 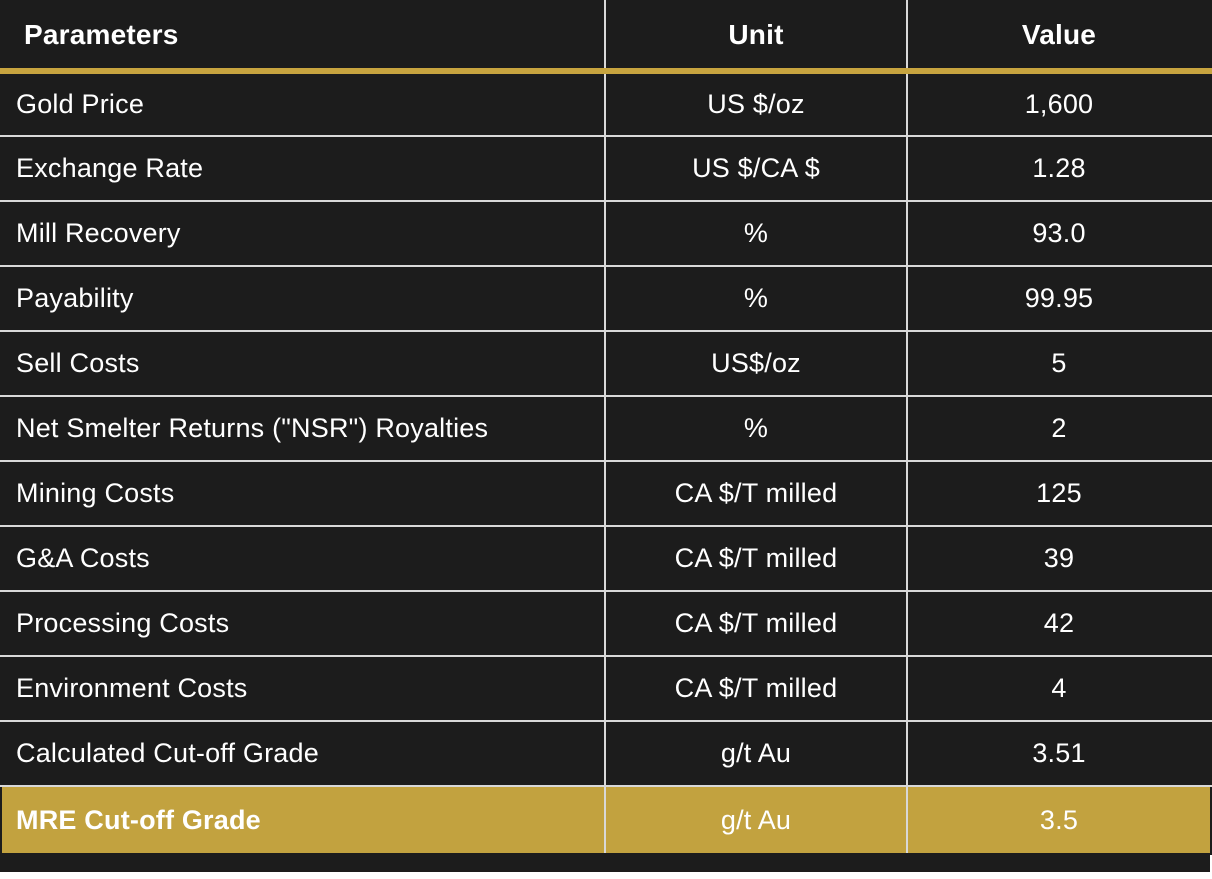 What do you see at coordinates (303, 103) in the screenshot?
I see `parameter-cell: Gold Price` at bounding box center [303, 103].